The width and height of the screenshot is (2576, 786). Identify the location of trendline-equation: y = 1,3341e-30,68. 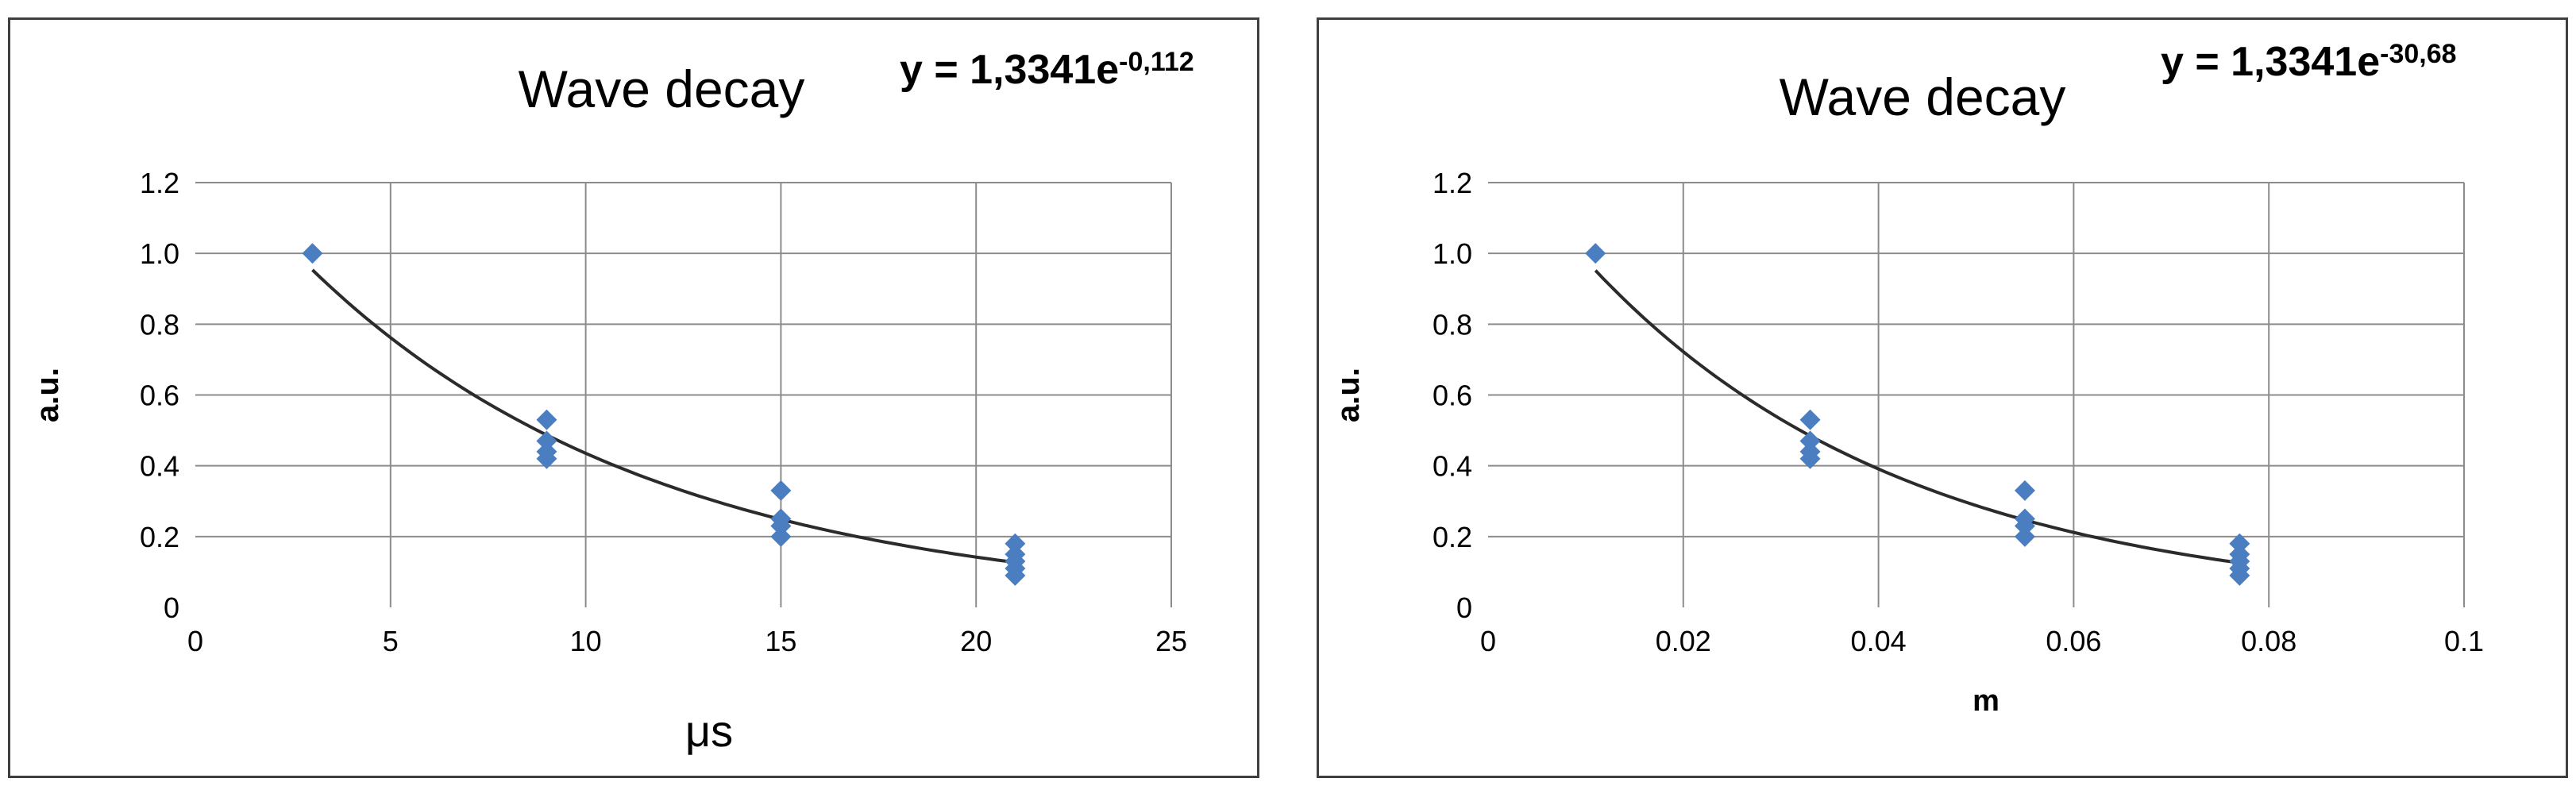
(2309, 62).